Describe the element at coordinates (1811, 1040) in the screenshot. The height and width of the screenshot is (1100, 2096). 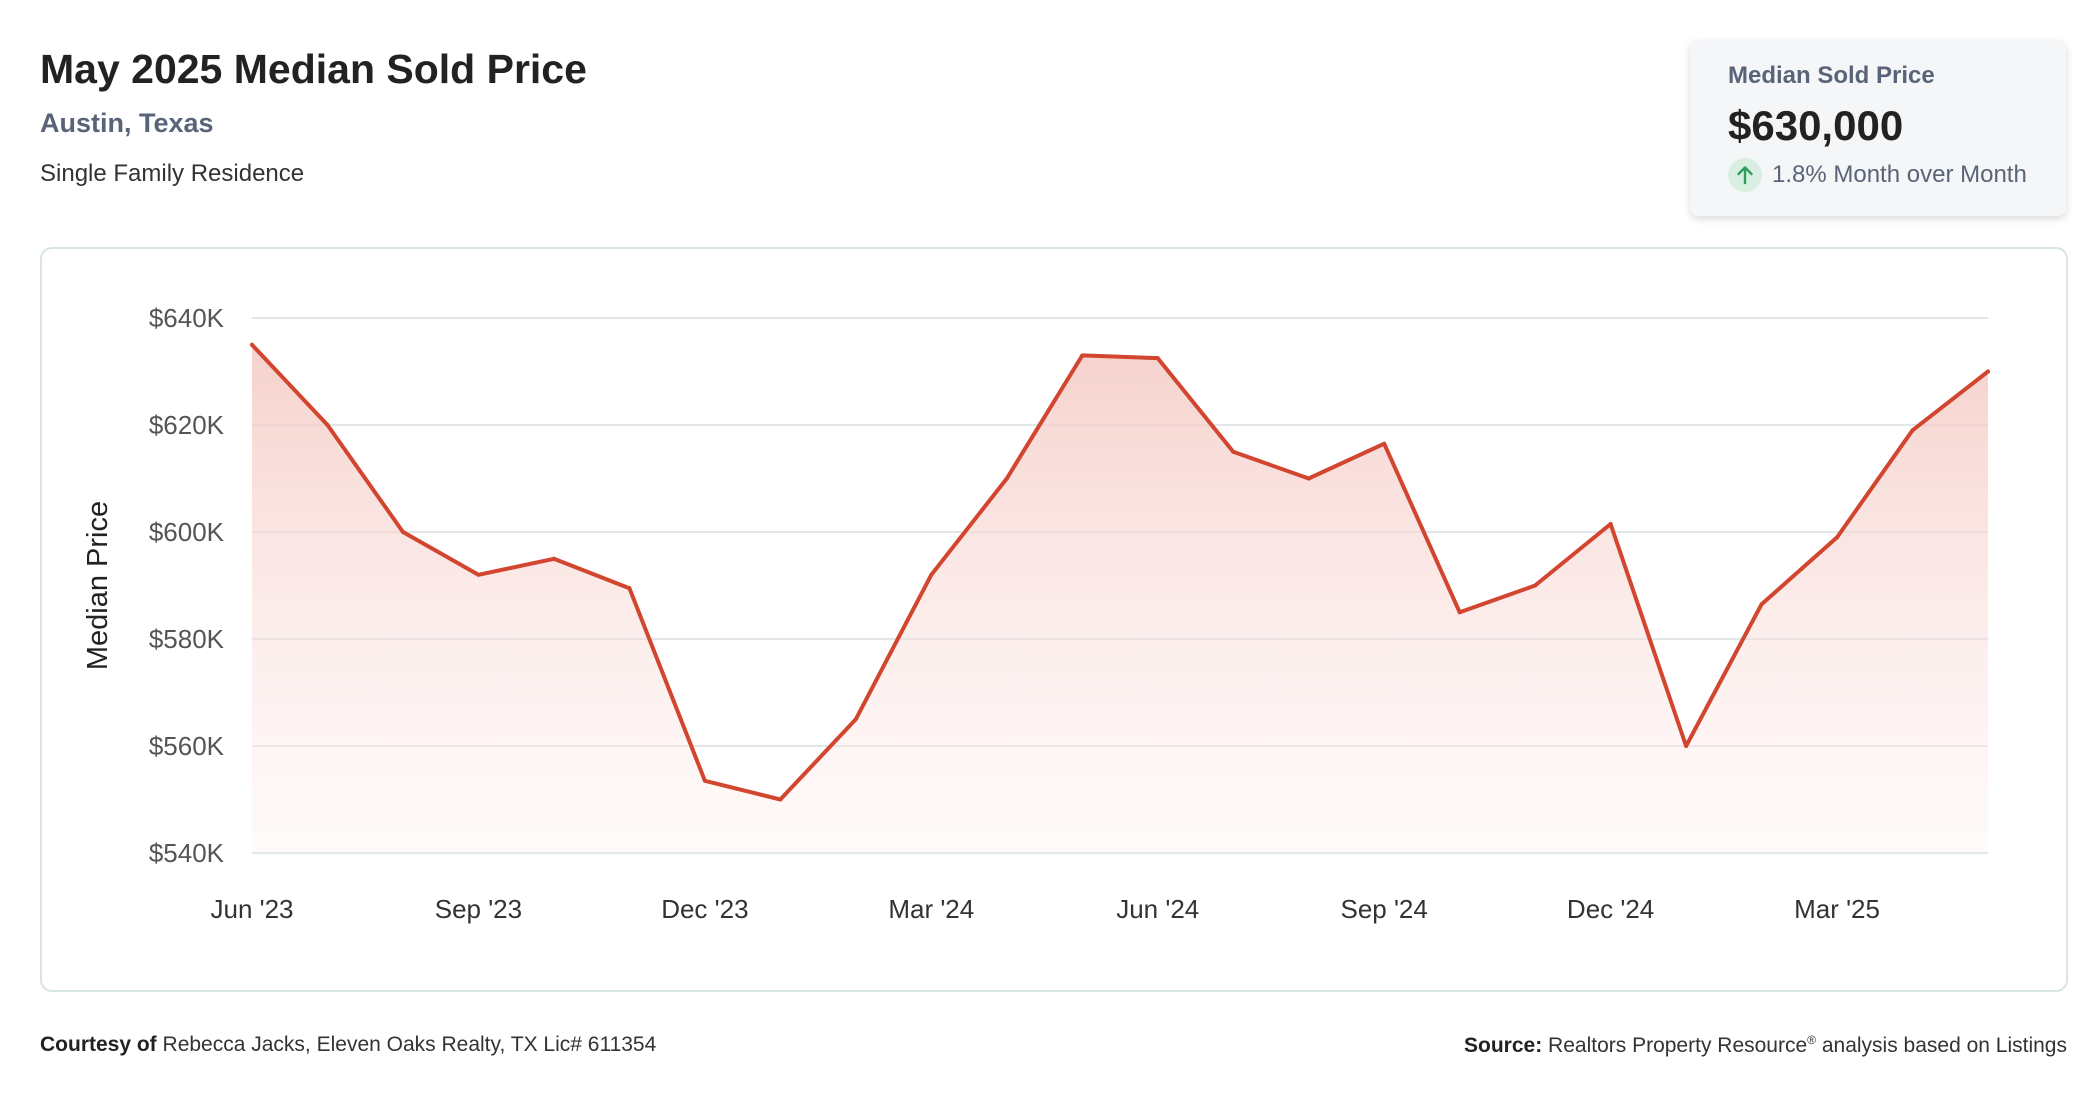
I see `registered-mark: ®` at that location.